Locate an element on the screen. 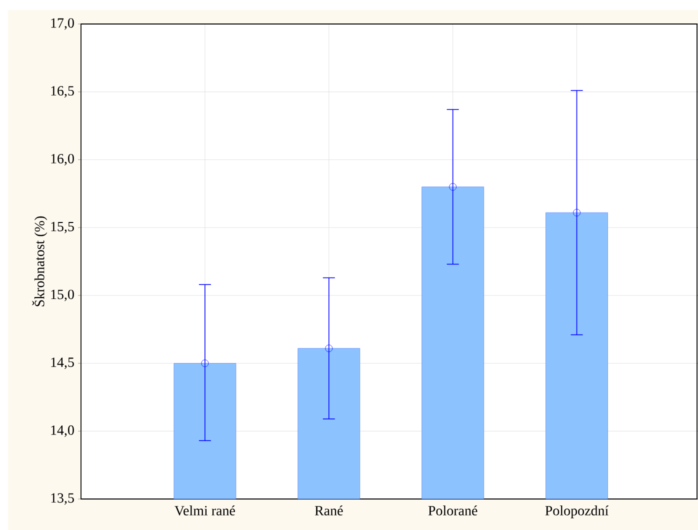 The width and height of the screenshot is (698, 530). y-tick-label: 13,5 is located at coordinates (62, 499).